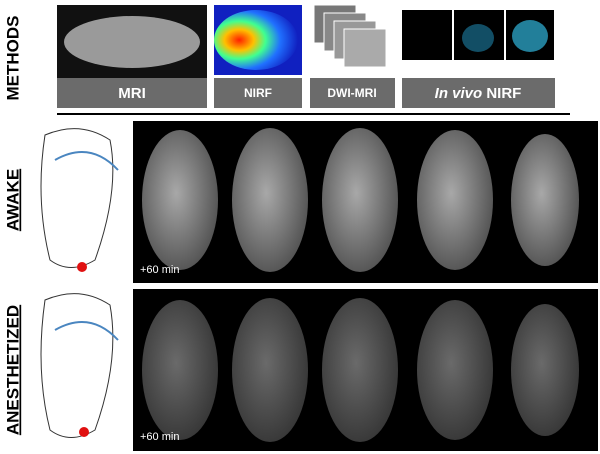  What do you see at coordinates (350, 36) in the screenshot?
I see `dwi-stack` at bounding box center [350, 36].